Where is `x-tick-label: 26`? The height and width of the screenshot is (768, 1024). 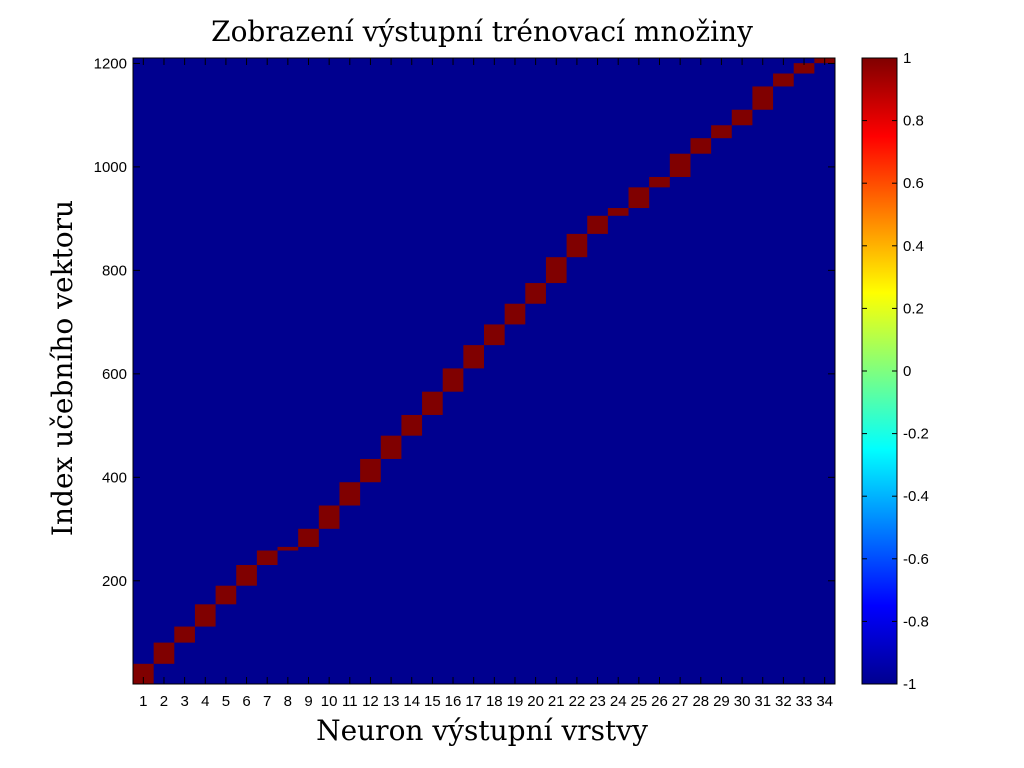 x-tick-label: 26 is located at coordinates (659, 701).